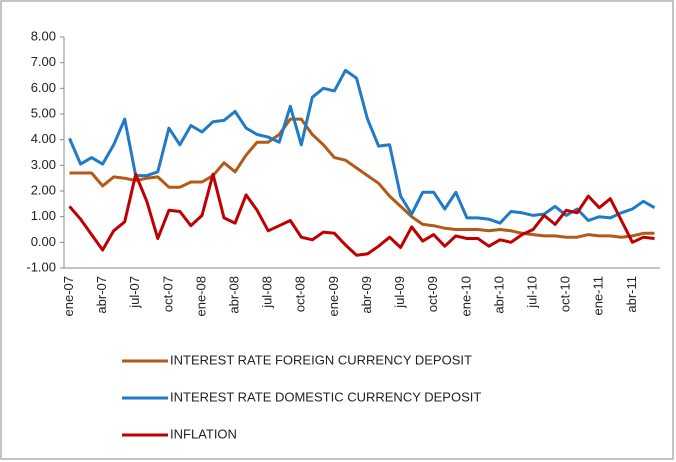 Image resolution: width=676 pixels, height=462 pixels. What do you see at coordinates (43, 138) in the screenshot?
I see `y-tick-label: 4.00` at bounding box center [43, 138].